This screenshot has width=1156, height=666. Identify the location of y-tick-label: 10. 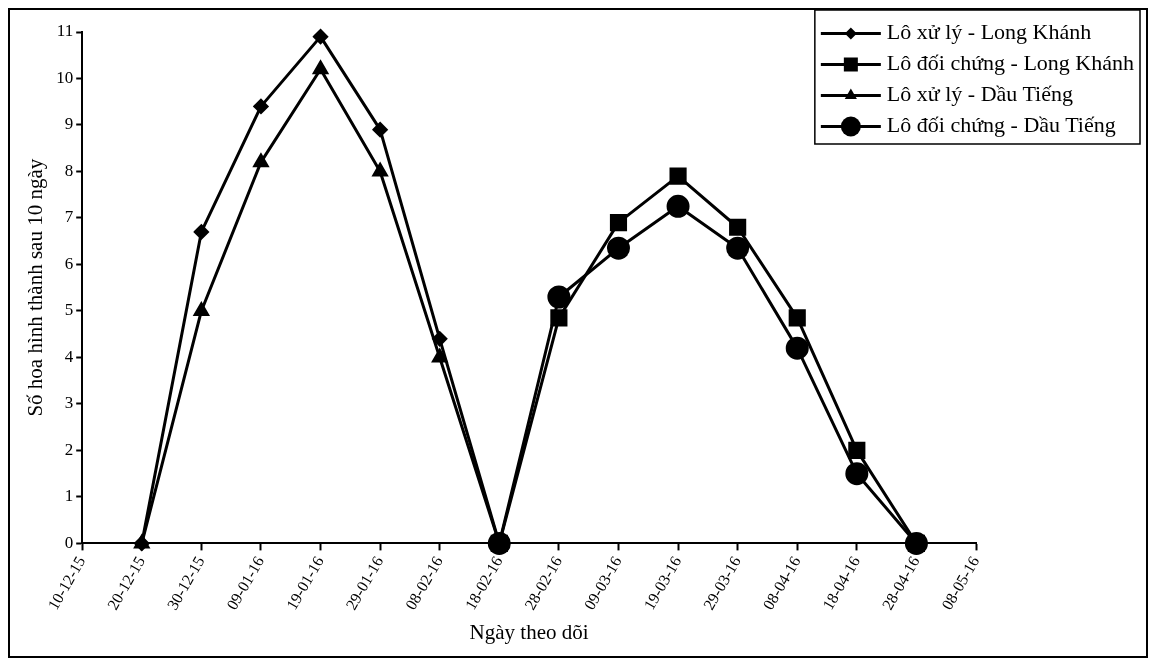
(65, 77).